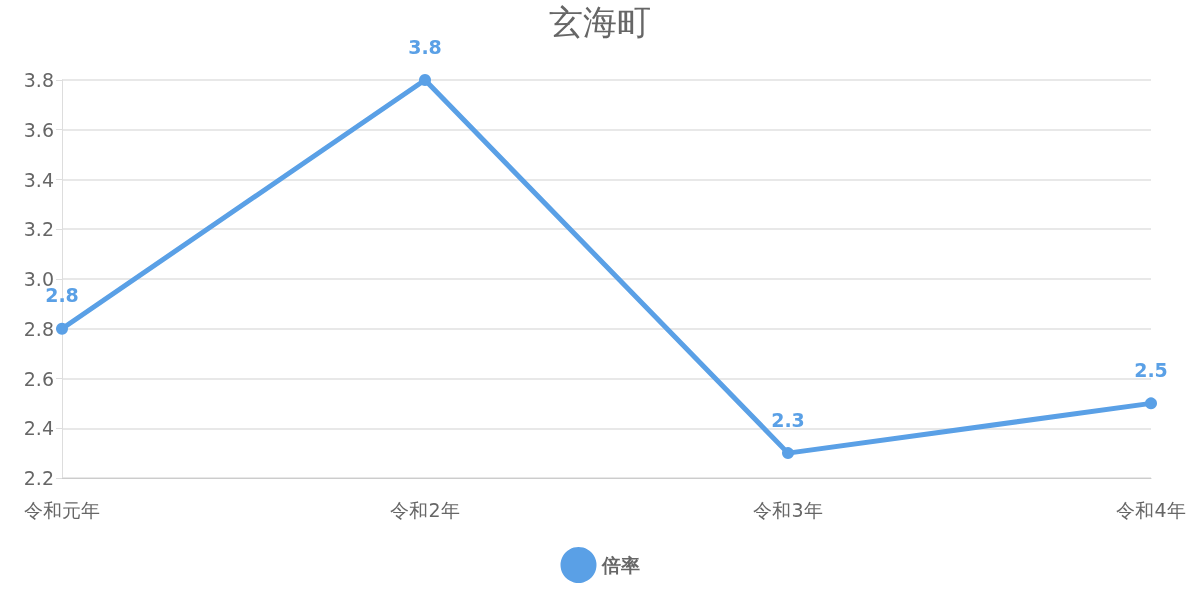 This screenshot has width=1200, height=600. I want to click on x-tick-label: 令和3年, so click(788, 509).